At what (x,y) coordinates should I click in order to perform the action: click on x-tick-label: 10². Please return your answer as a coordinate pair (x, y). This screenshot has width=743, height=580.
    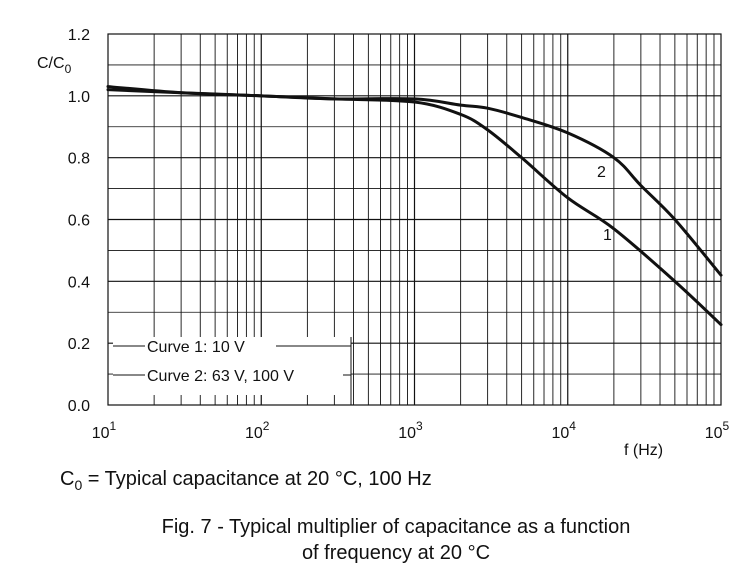
    Looking at the image, I should click on (257, 430).